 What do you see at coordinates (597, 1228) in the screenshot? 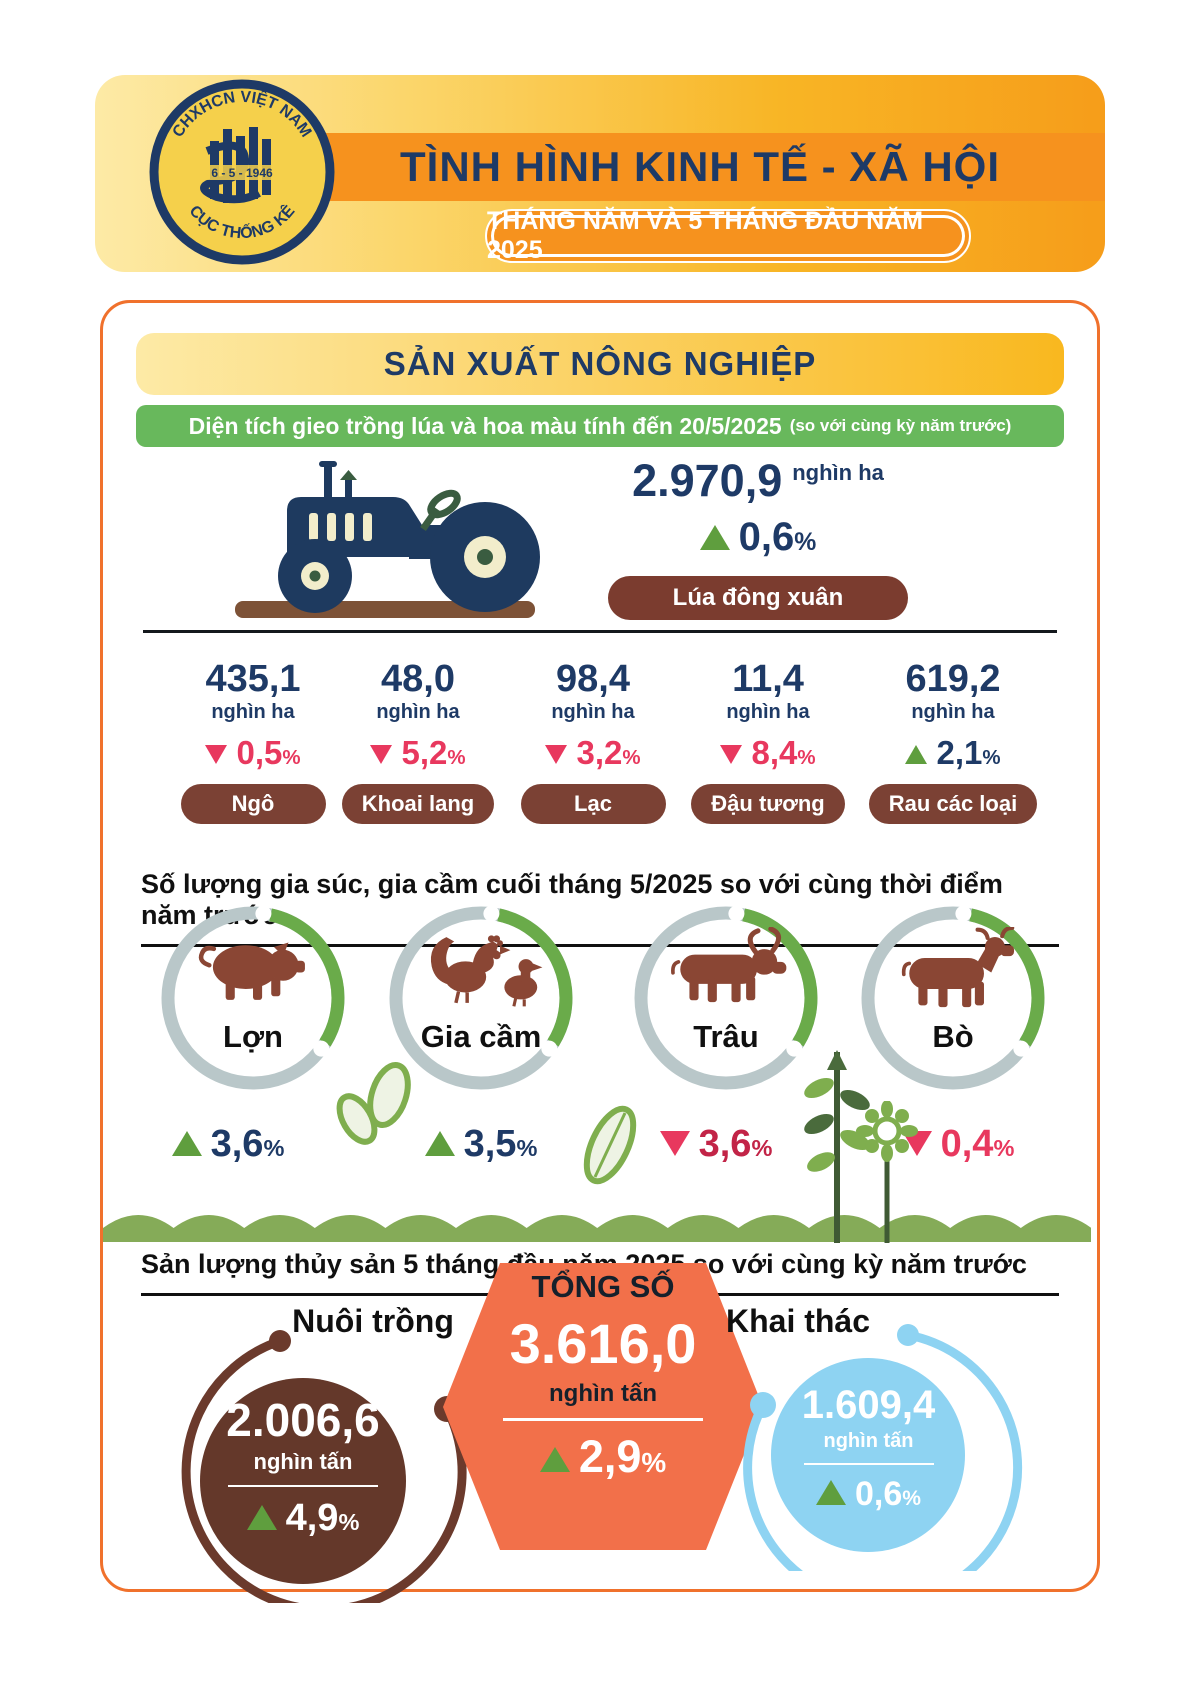
I see `wave-band` at bounding box center [597, 1228].